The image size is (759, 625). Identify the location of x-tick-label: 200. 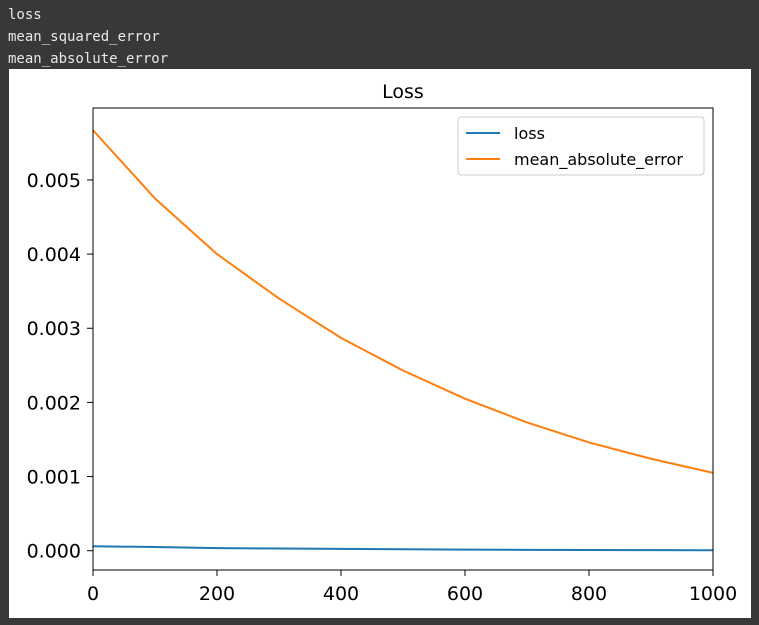
(217, 594).